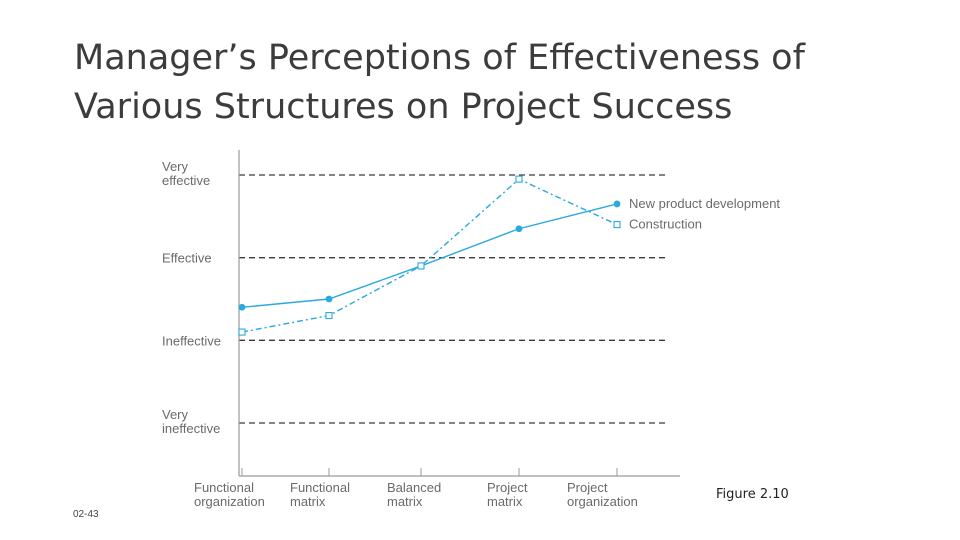  I want to click on legend-label: Construction, so click(665, 224).